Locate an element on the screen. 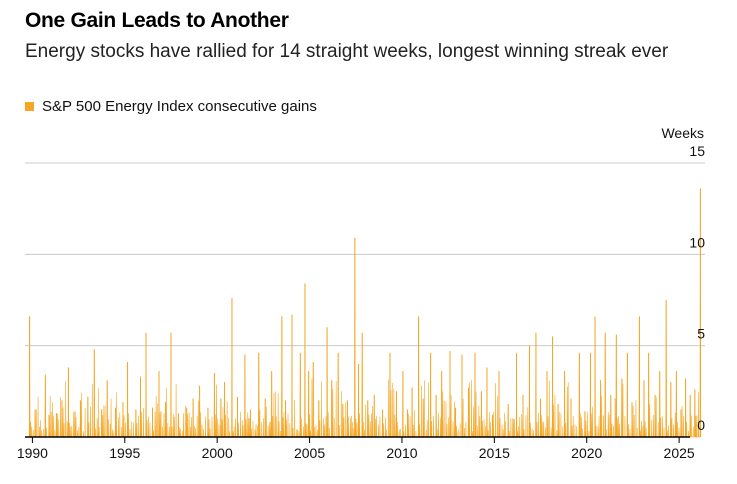  x-tick-label-2020: 2020 is located at coordinates (586, 453).